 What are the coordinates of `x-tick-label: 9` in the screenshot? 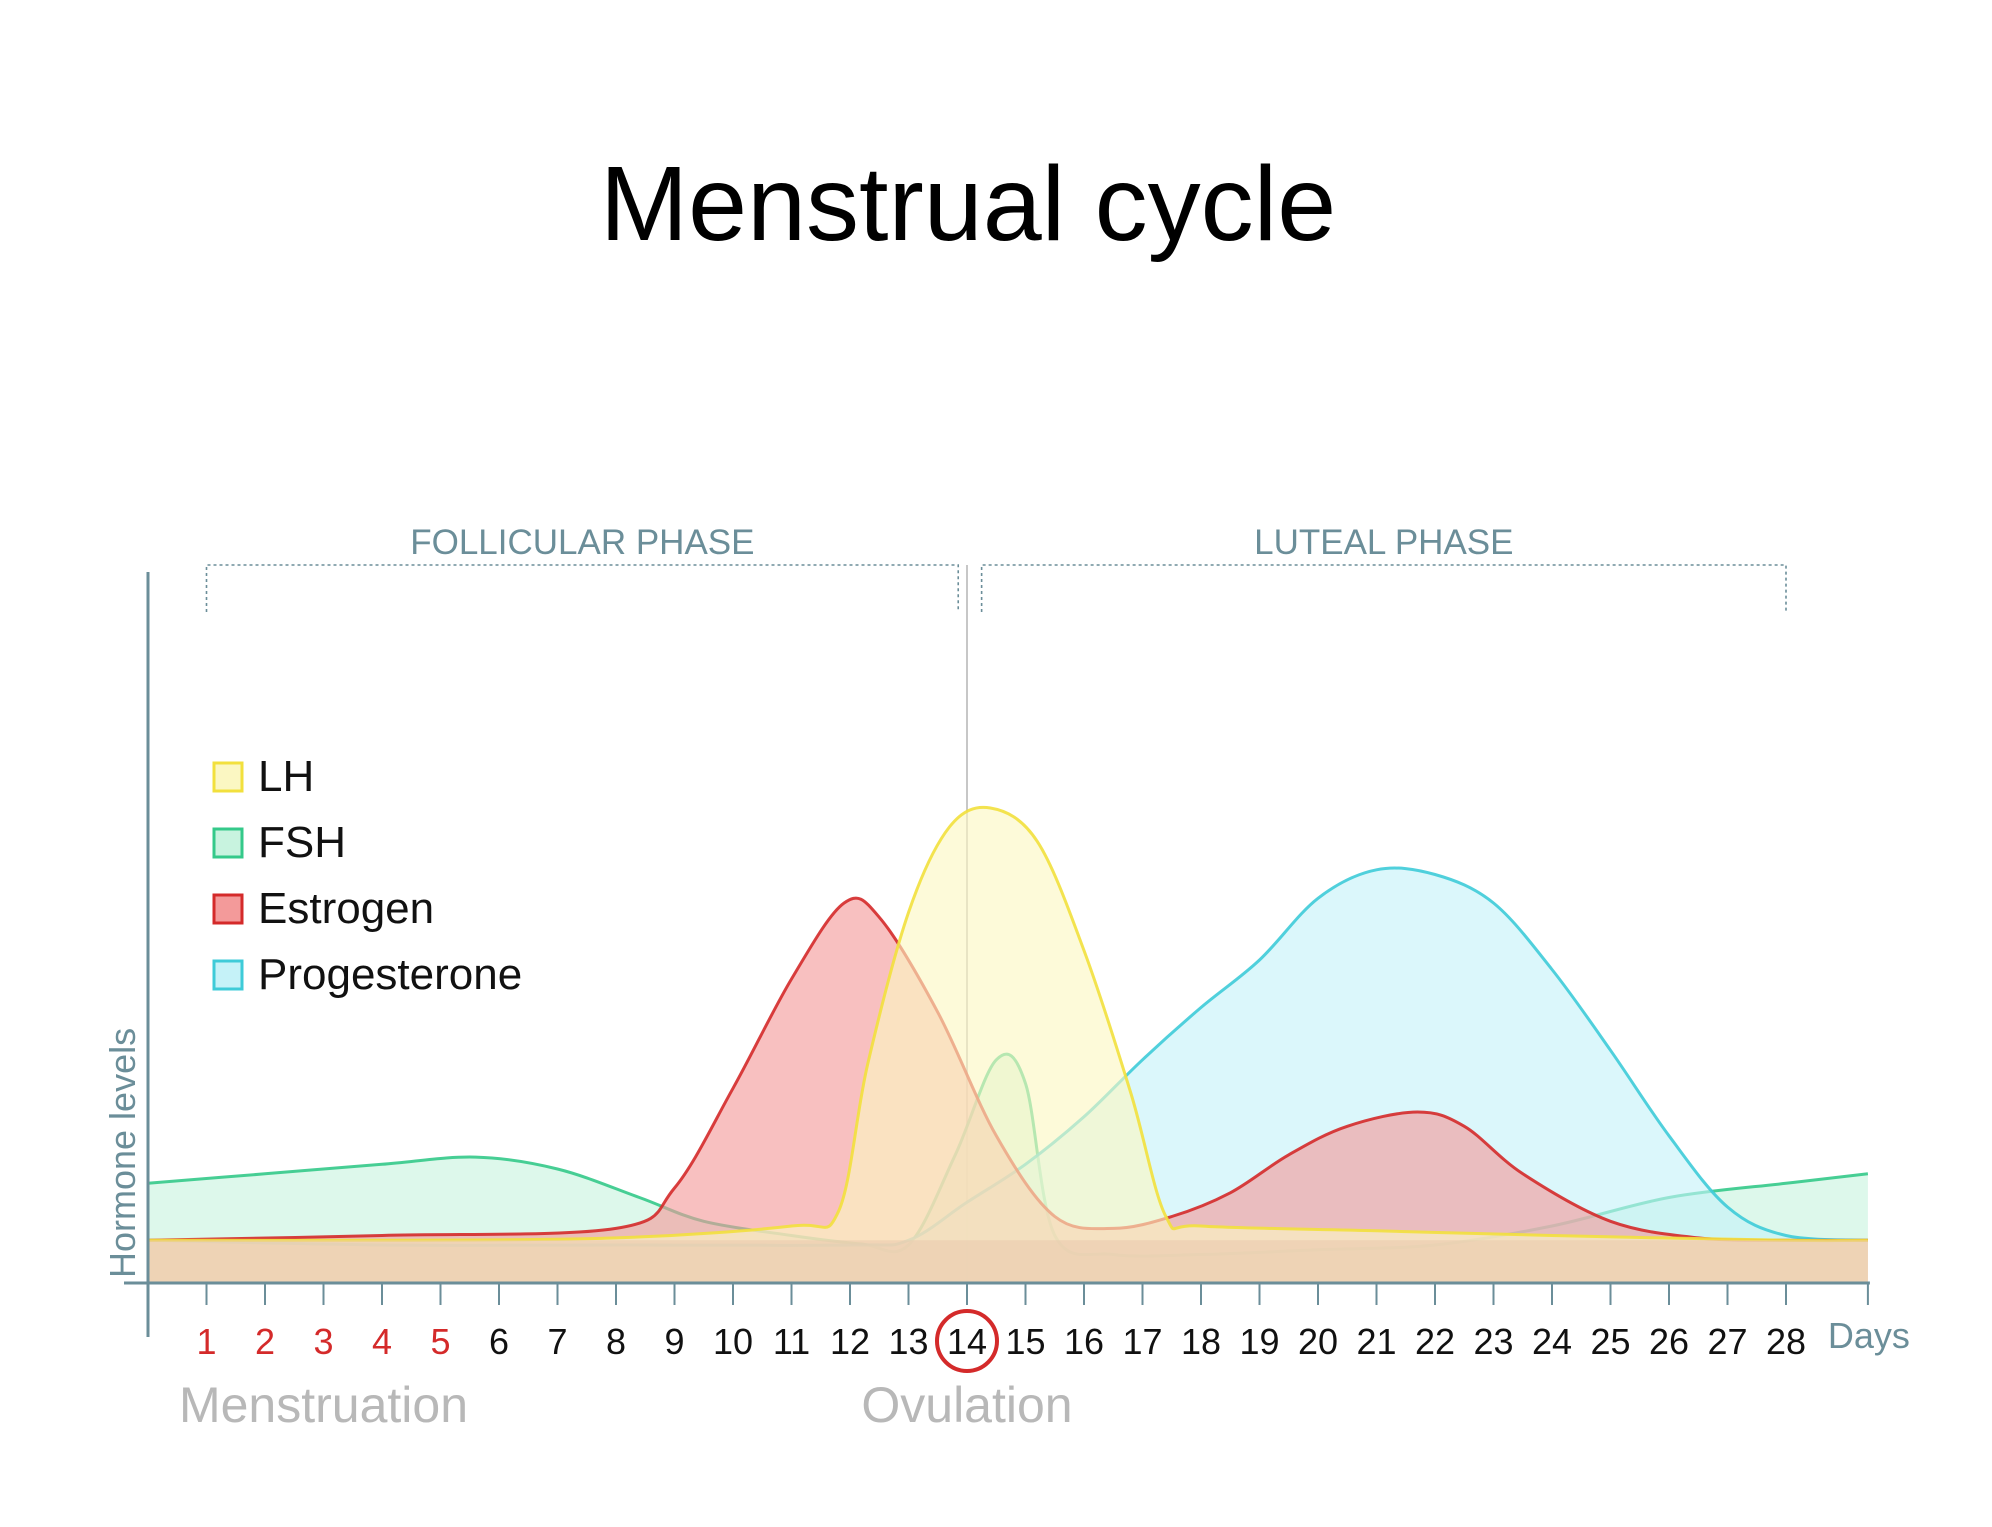 It's located at (674, 1341).